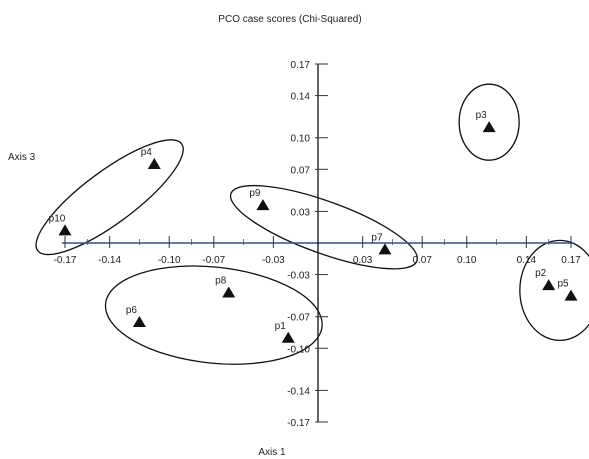 Image resolution: width=589 pixels, height=459 pixels. What do you see at coordinates (213, 260) in the screenshot?
I see `x-tick-label: -0.07` at bounding box center [213, 260].